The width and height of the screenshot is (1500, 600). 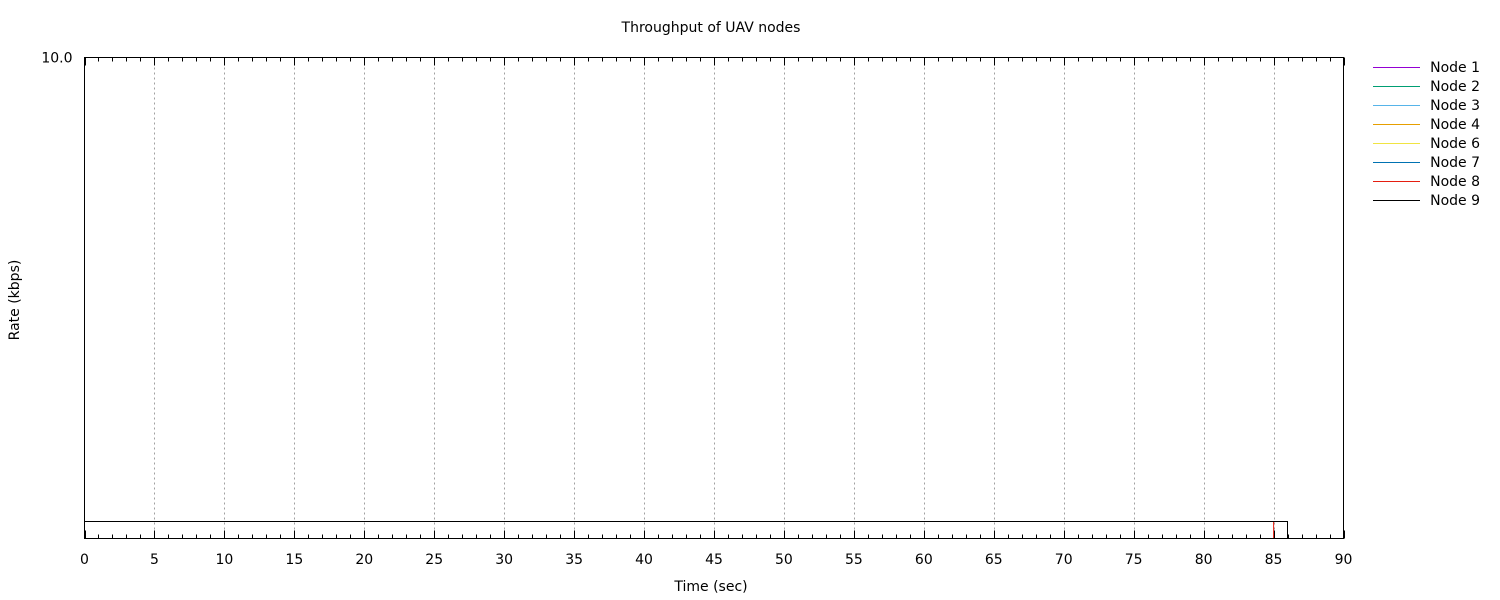 I want to click on x-tick-label-20: 20, so click(x=364, y=560).